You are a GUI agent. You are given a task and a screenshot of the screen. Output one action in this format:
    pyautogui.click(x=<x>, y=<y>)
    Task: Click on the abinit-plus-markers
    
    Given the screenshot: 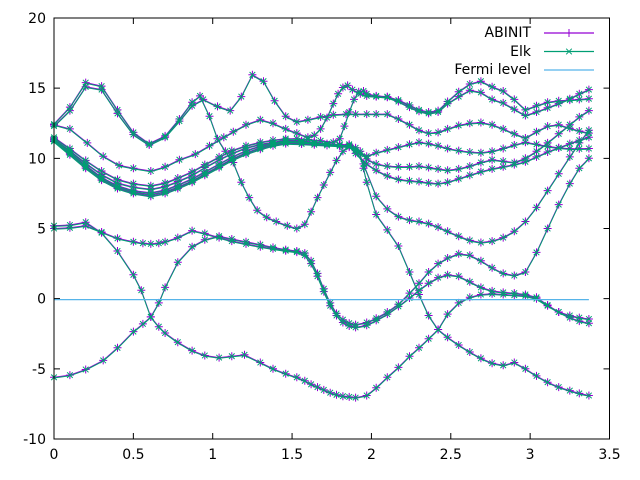 What is the action you would take?
    pyautogui.click(x=321, y=109)
    